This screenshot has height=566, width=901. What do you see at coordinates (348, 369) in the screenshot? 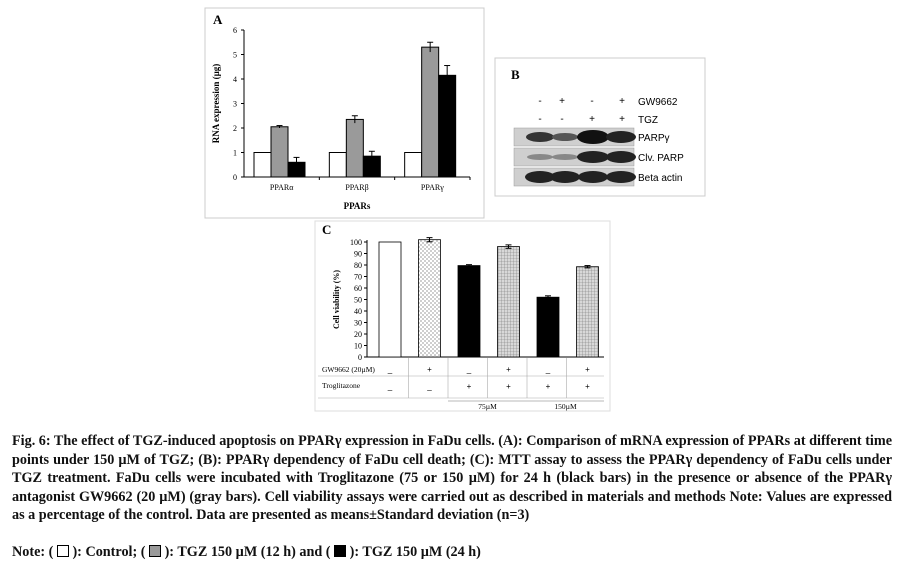
I see `gw9662-row-label: GW9662 (20µM)` at bounding box center [348, 369].